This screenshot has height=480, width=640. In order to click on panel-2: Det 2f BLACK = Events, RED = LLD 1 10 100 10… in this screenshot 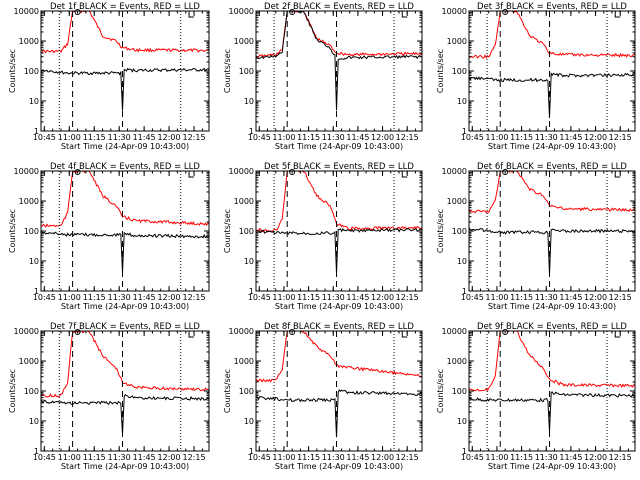, I will do `click(323, 76)`.